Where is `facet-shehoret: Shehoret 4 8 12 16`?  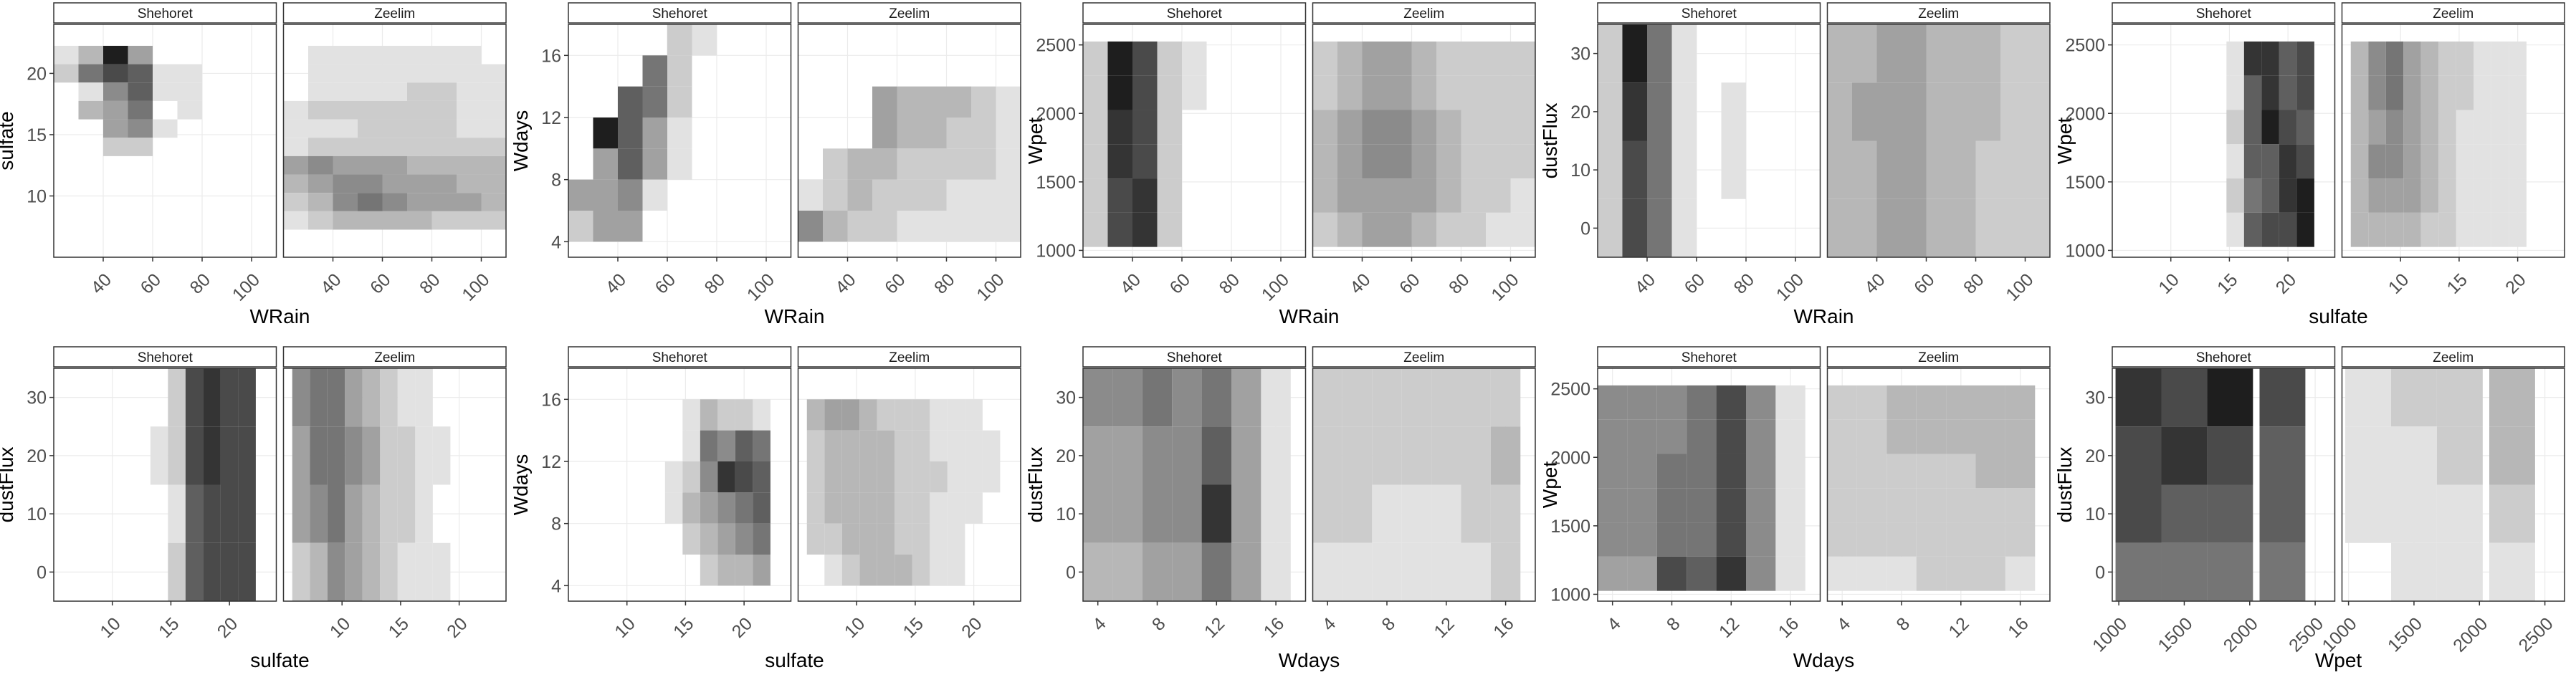 facet-shehoret: Shehoret 4 8 12 16 is located at coordinates (1194, 494).